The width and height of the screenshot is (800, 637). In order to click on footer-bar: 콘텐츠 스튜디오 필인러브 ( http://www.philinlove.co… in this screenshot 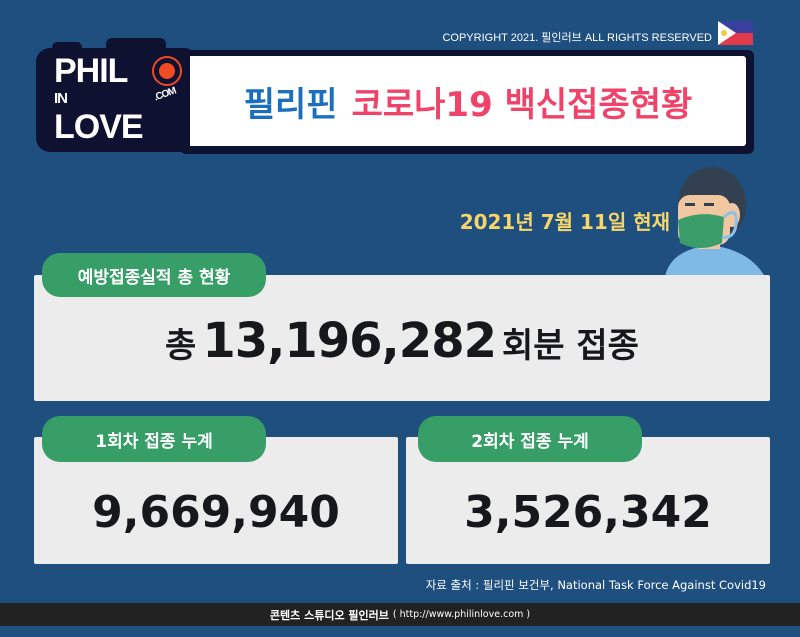, I will do `click(400, 614)`.